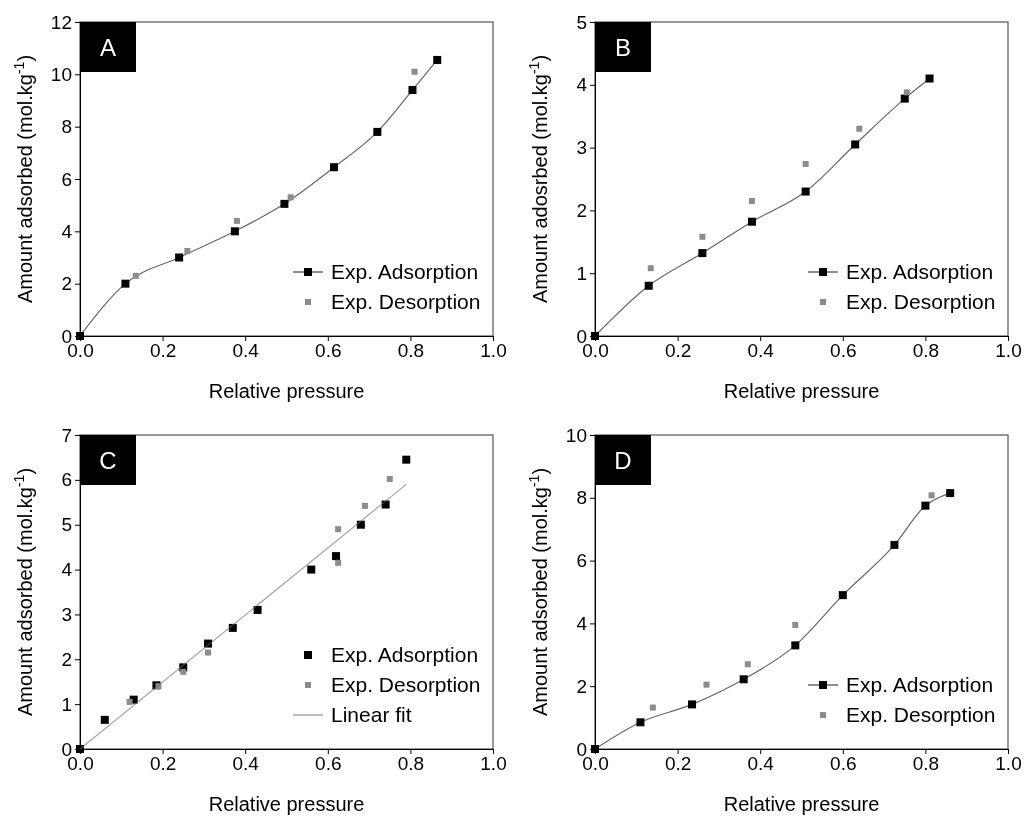  I want to click on text: A, so click(108, 47).